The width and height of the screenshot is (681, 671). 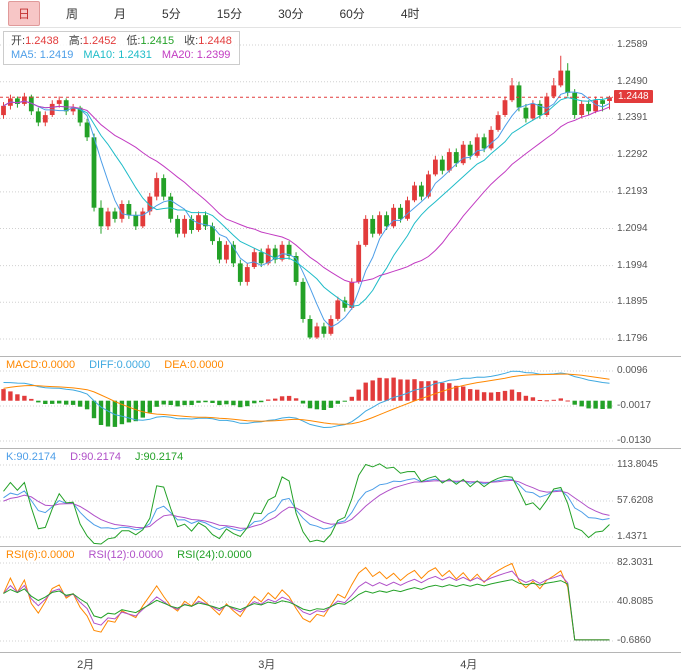 I want to click on macd-tick: -0.0130, so click(x=634, y=440).